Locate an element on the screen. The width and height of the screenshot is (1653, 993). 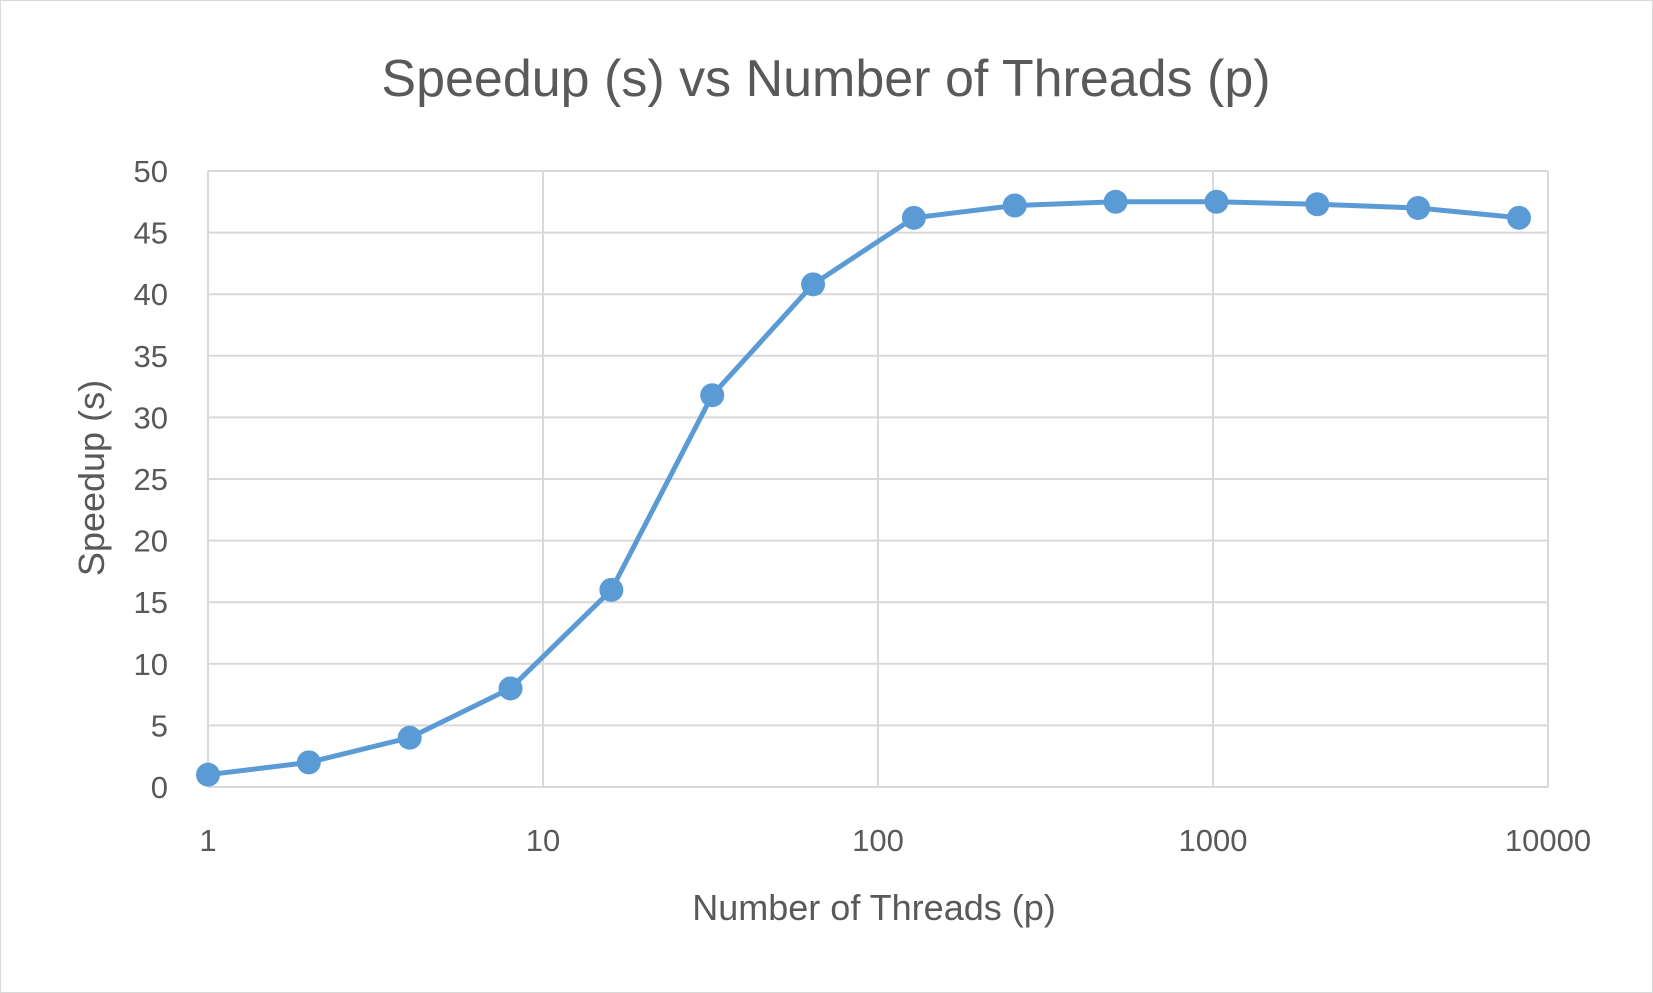
y-tick-label: 50 is located at coordinates (151, 171).